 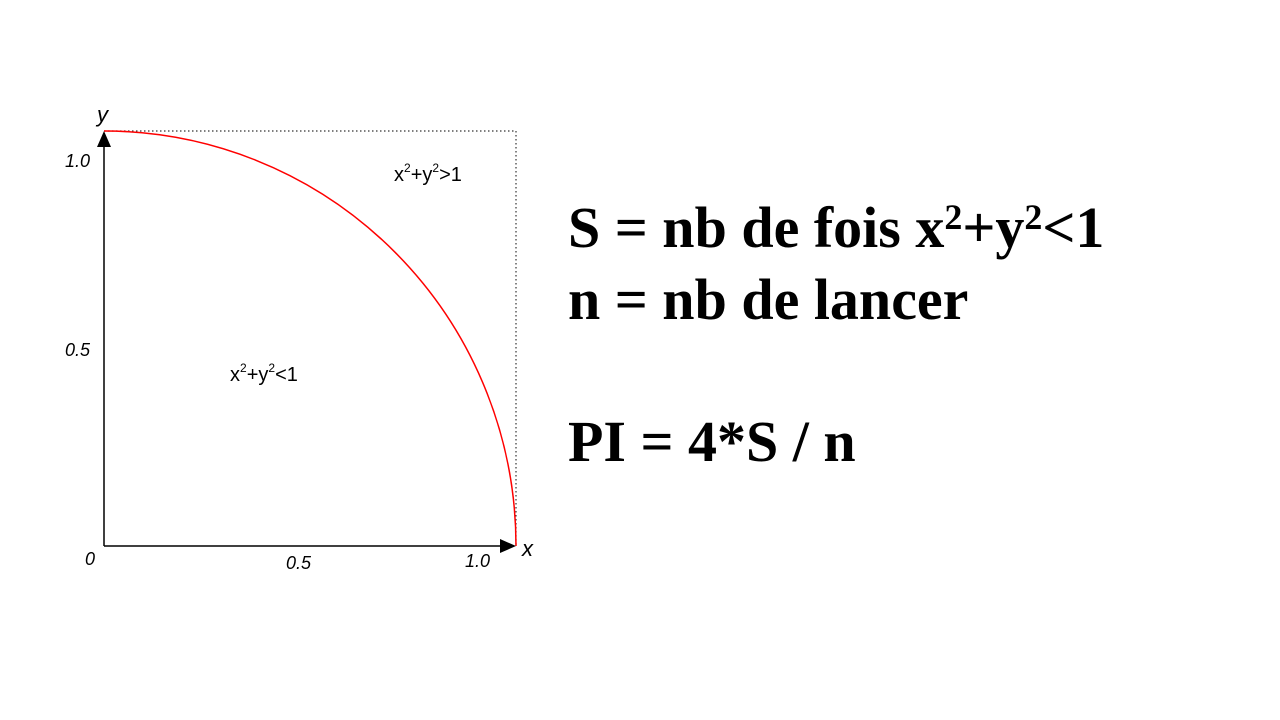 I want to click on formula-s-exponent-2: 2, so click(x=1033, y=217).